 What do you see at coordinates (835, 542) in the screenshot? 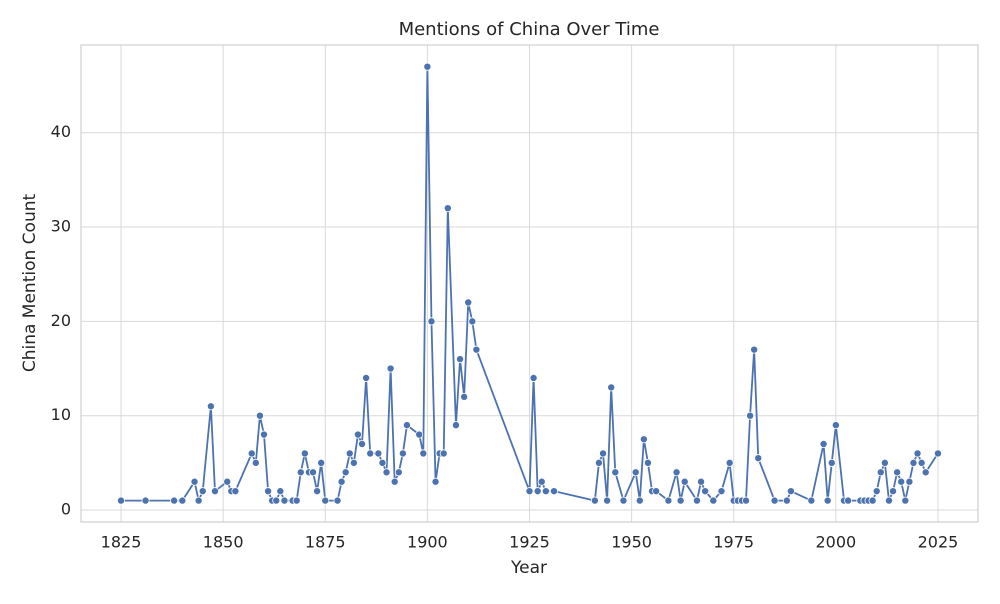
I see `x-tick-label: 2000` at bounding box center [835, 542].